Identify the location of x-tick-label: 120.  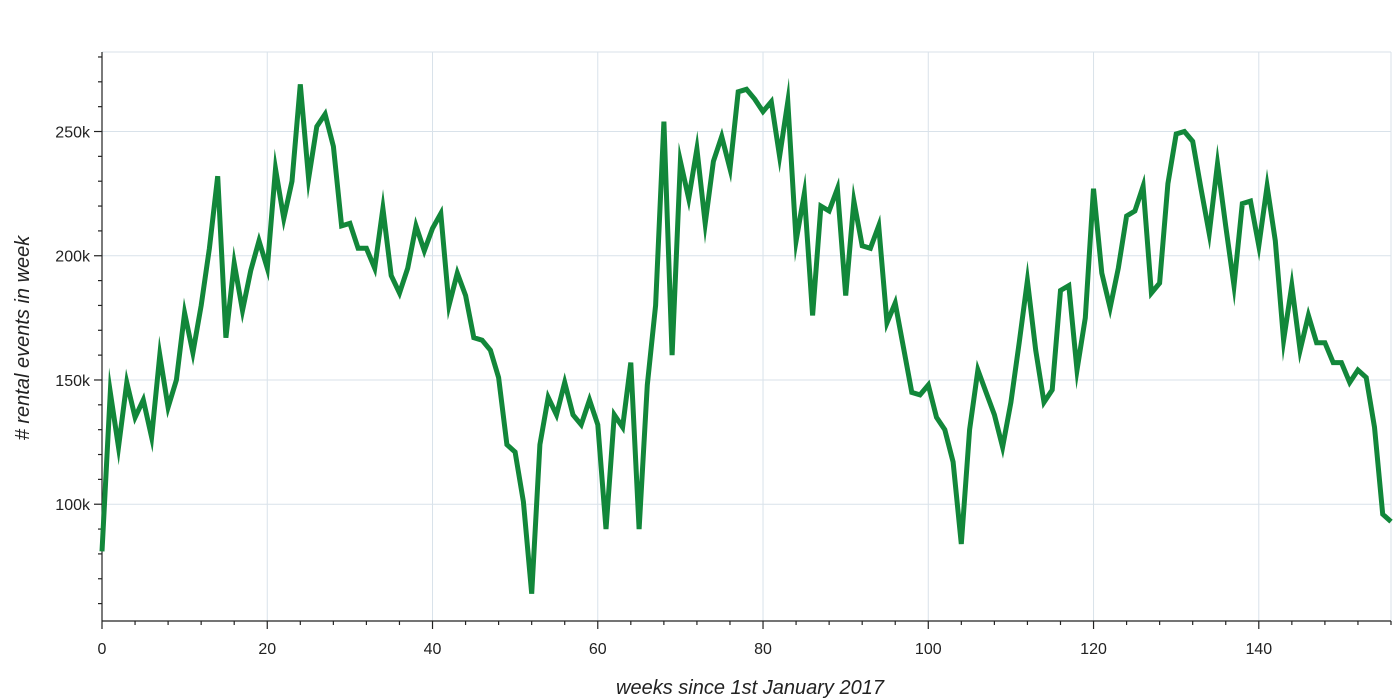
(1093, 649).